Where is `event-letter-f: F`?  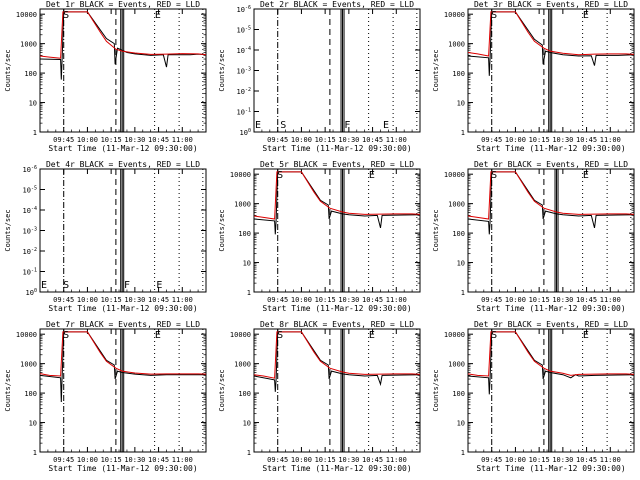
event-letter-f: F is located at coordinates (127, 285).